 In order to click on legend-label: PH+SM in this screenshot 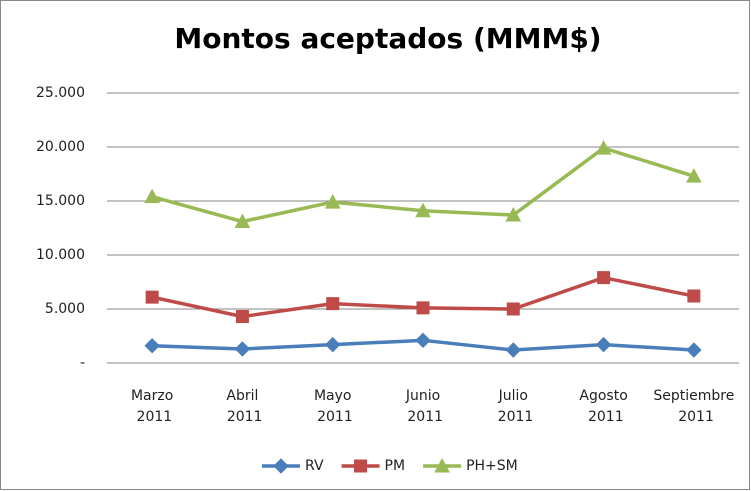, I will do `click(492, 466)`.